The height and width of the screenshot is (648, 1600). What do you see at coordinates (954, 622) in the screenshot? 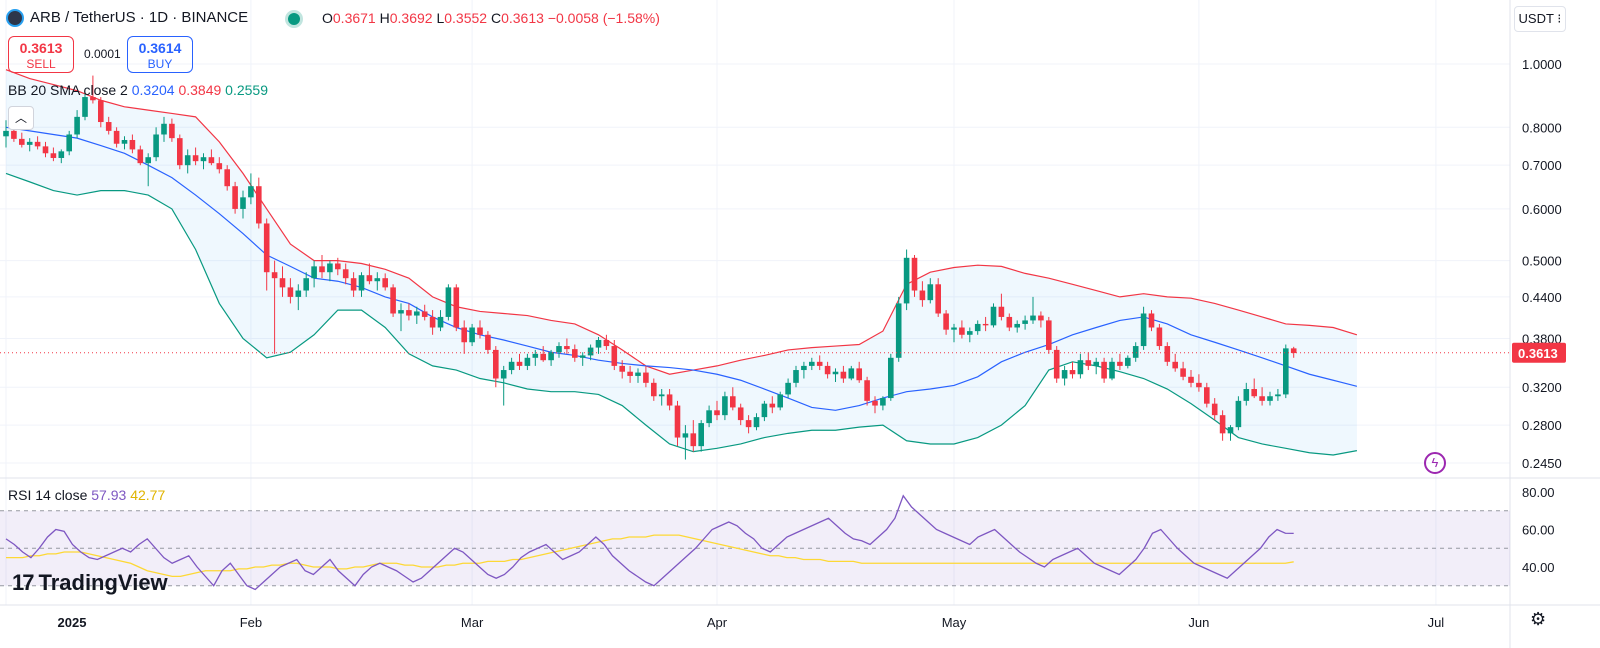
I see `time-tick-label: May` at bounding box center [954, 622].